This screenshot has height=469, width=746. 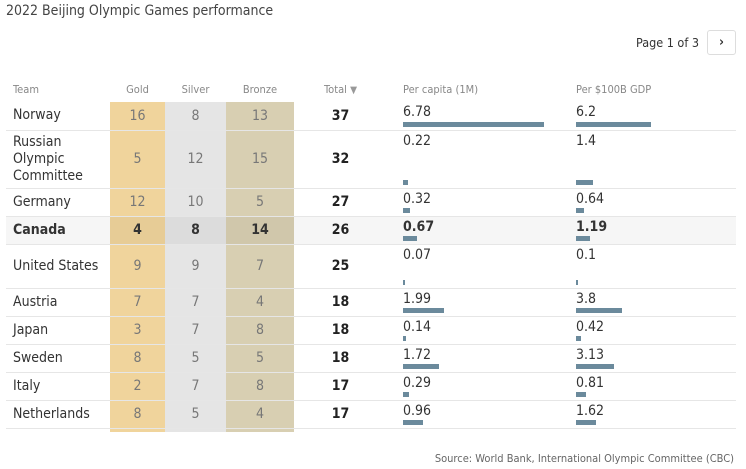 I want to click on bronze-count: 8, so click(x=260, y=330).